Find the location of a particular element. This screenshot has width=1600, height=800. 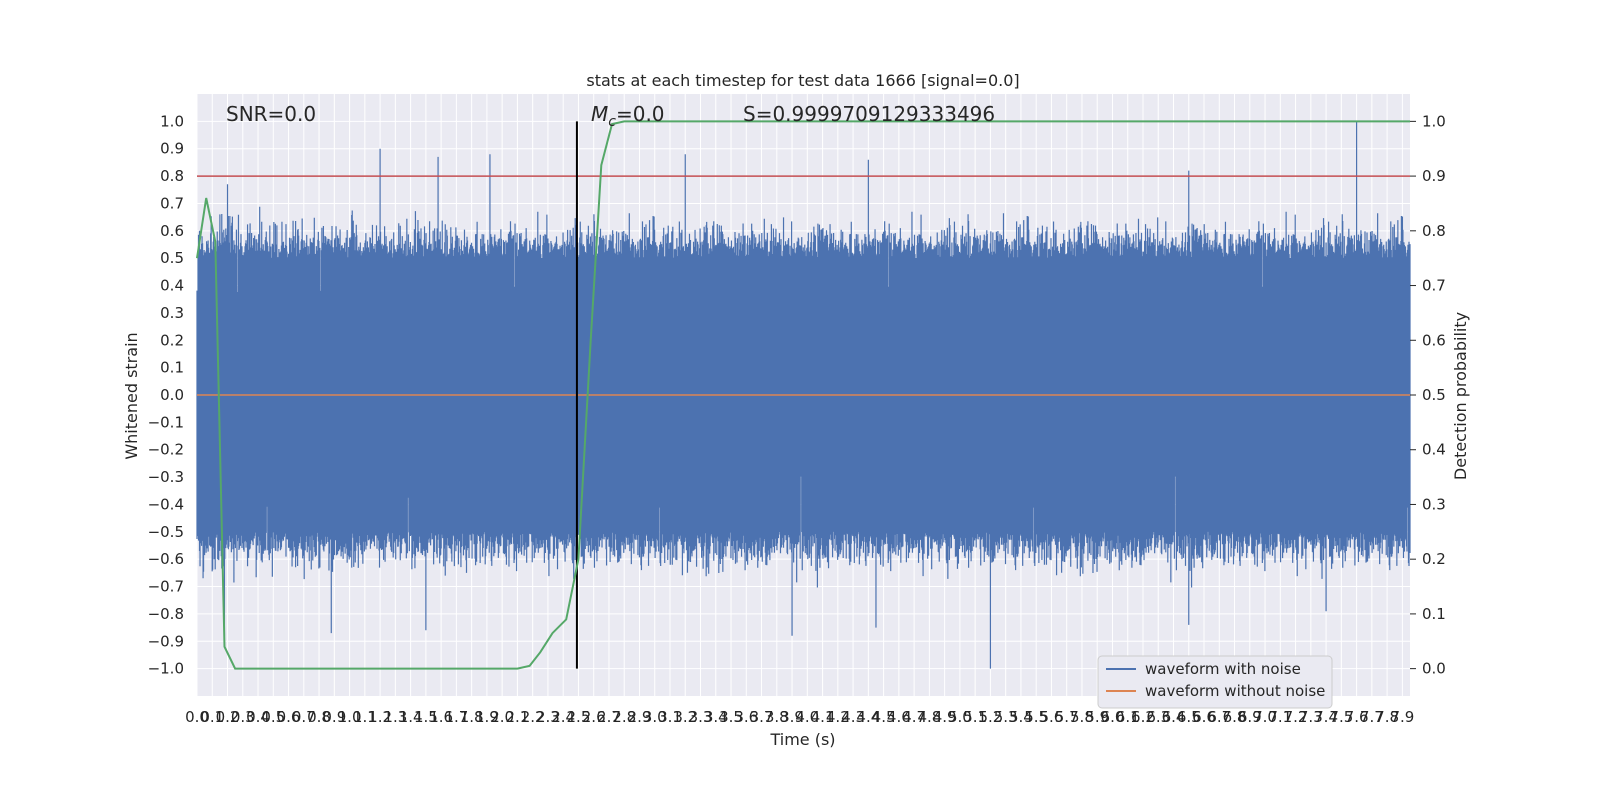

x-tick-label: 4.1 is located at coordinates (823, 717).